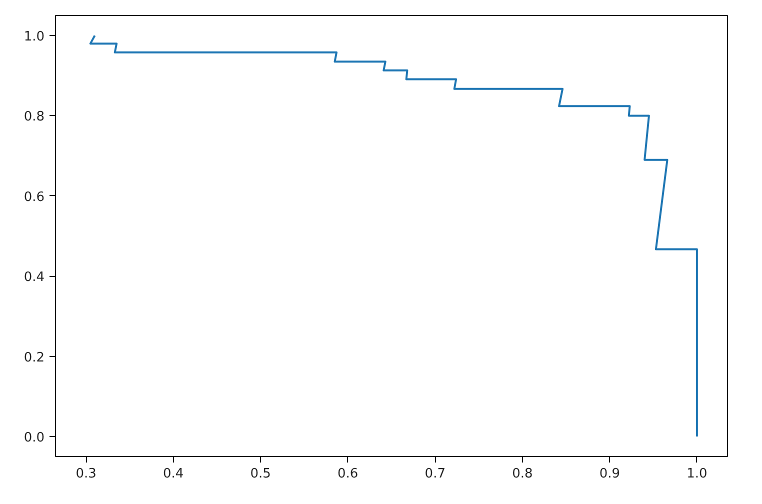 The height and width of the screenshot is (504, 762). I want to click on y-tick-label: 0.6, so click(34, 197).